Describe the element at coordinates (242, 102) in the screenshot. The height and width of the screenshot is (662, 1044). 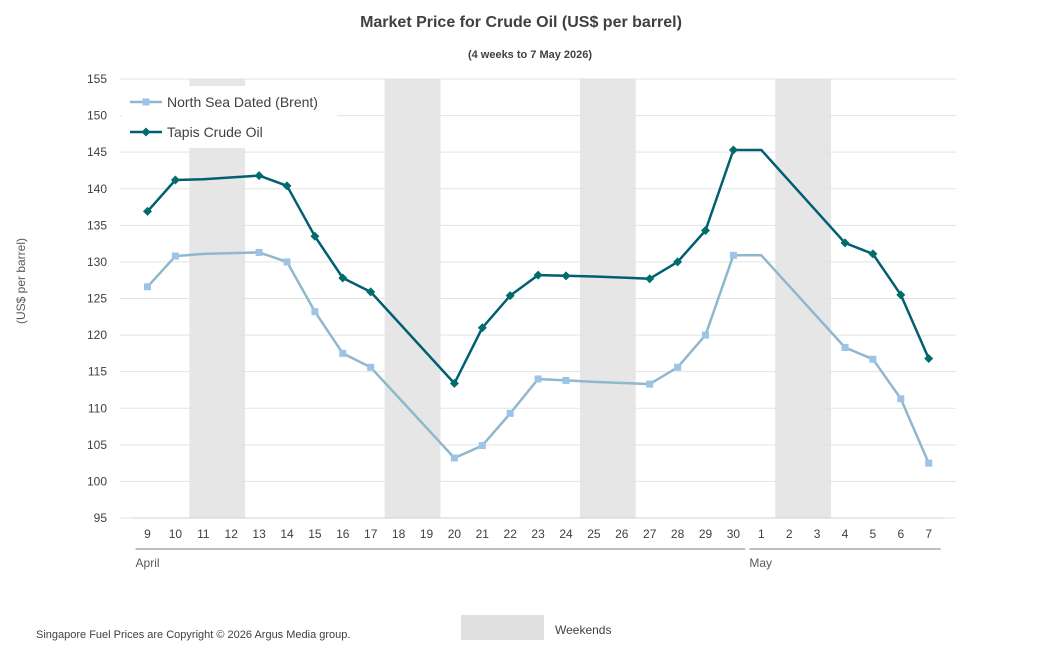
I see `legend-label-brent: North Sea Dated (Brent)` at that location.